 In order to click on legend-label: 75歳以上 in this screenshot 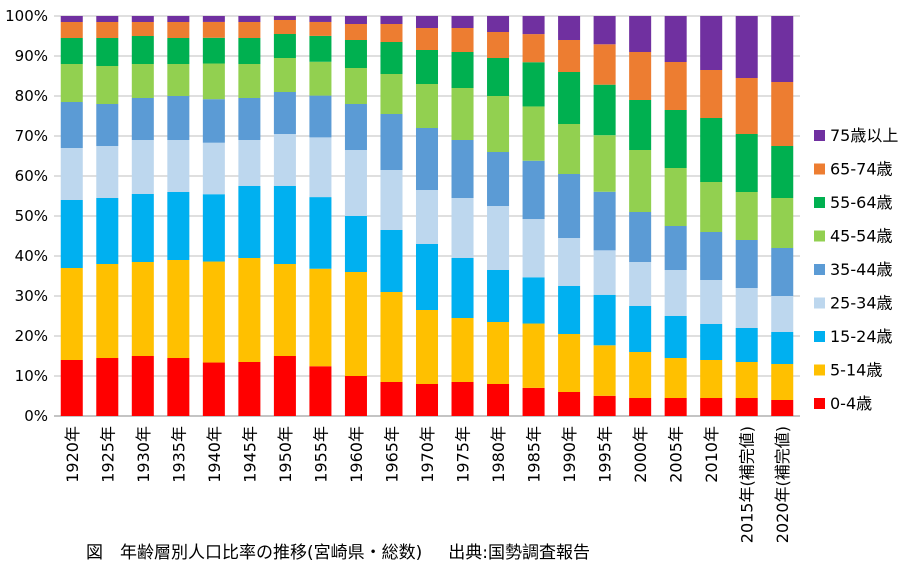, I will do `click(864, 135)`.